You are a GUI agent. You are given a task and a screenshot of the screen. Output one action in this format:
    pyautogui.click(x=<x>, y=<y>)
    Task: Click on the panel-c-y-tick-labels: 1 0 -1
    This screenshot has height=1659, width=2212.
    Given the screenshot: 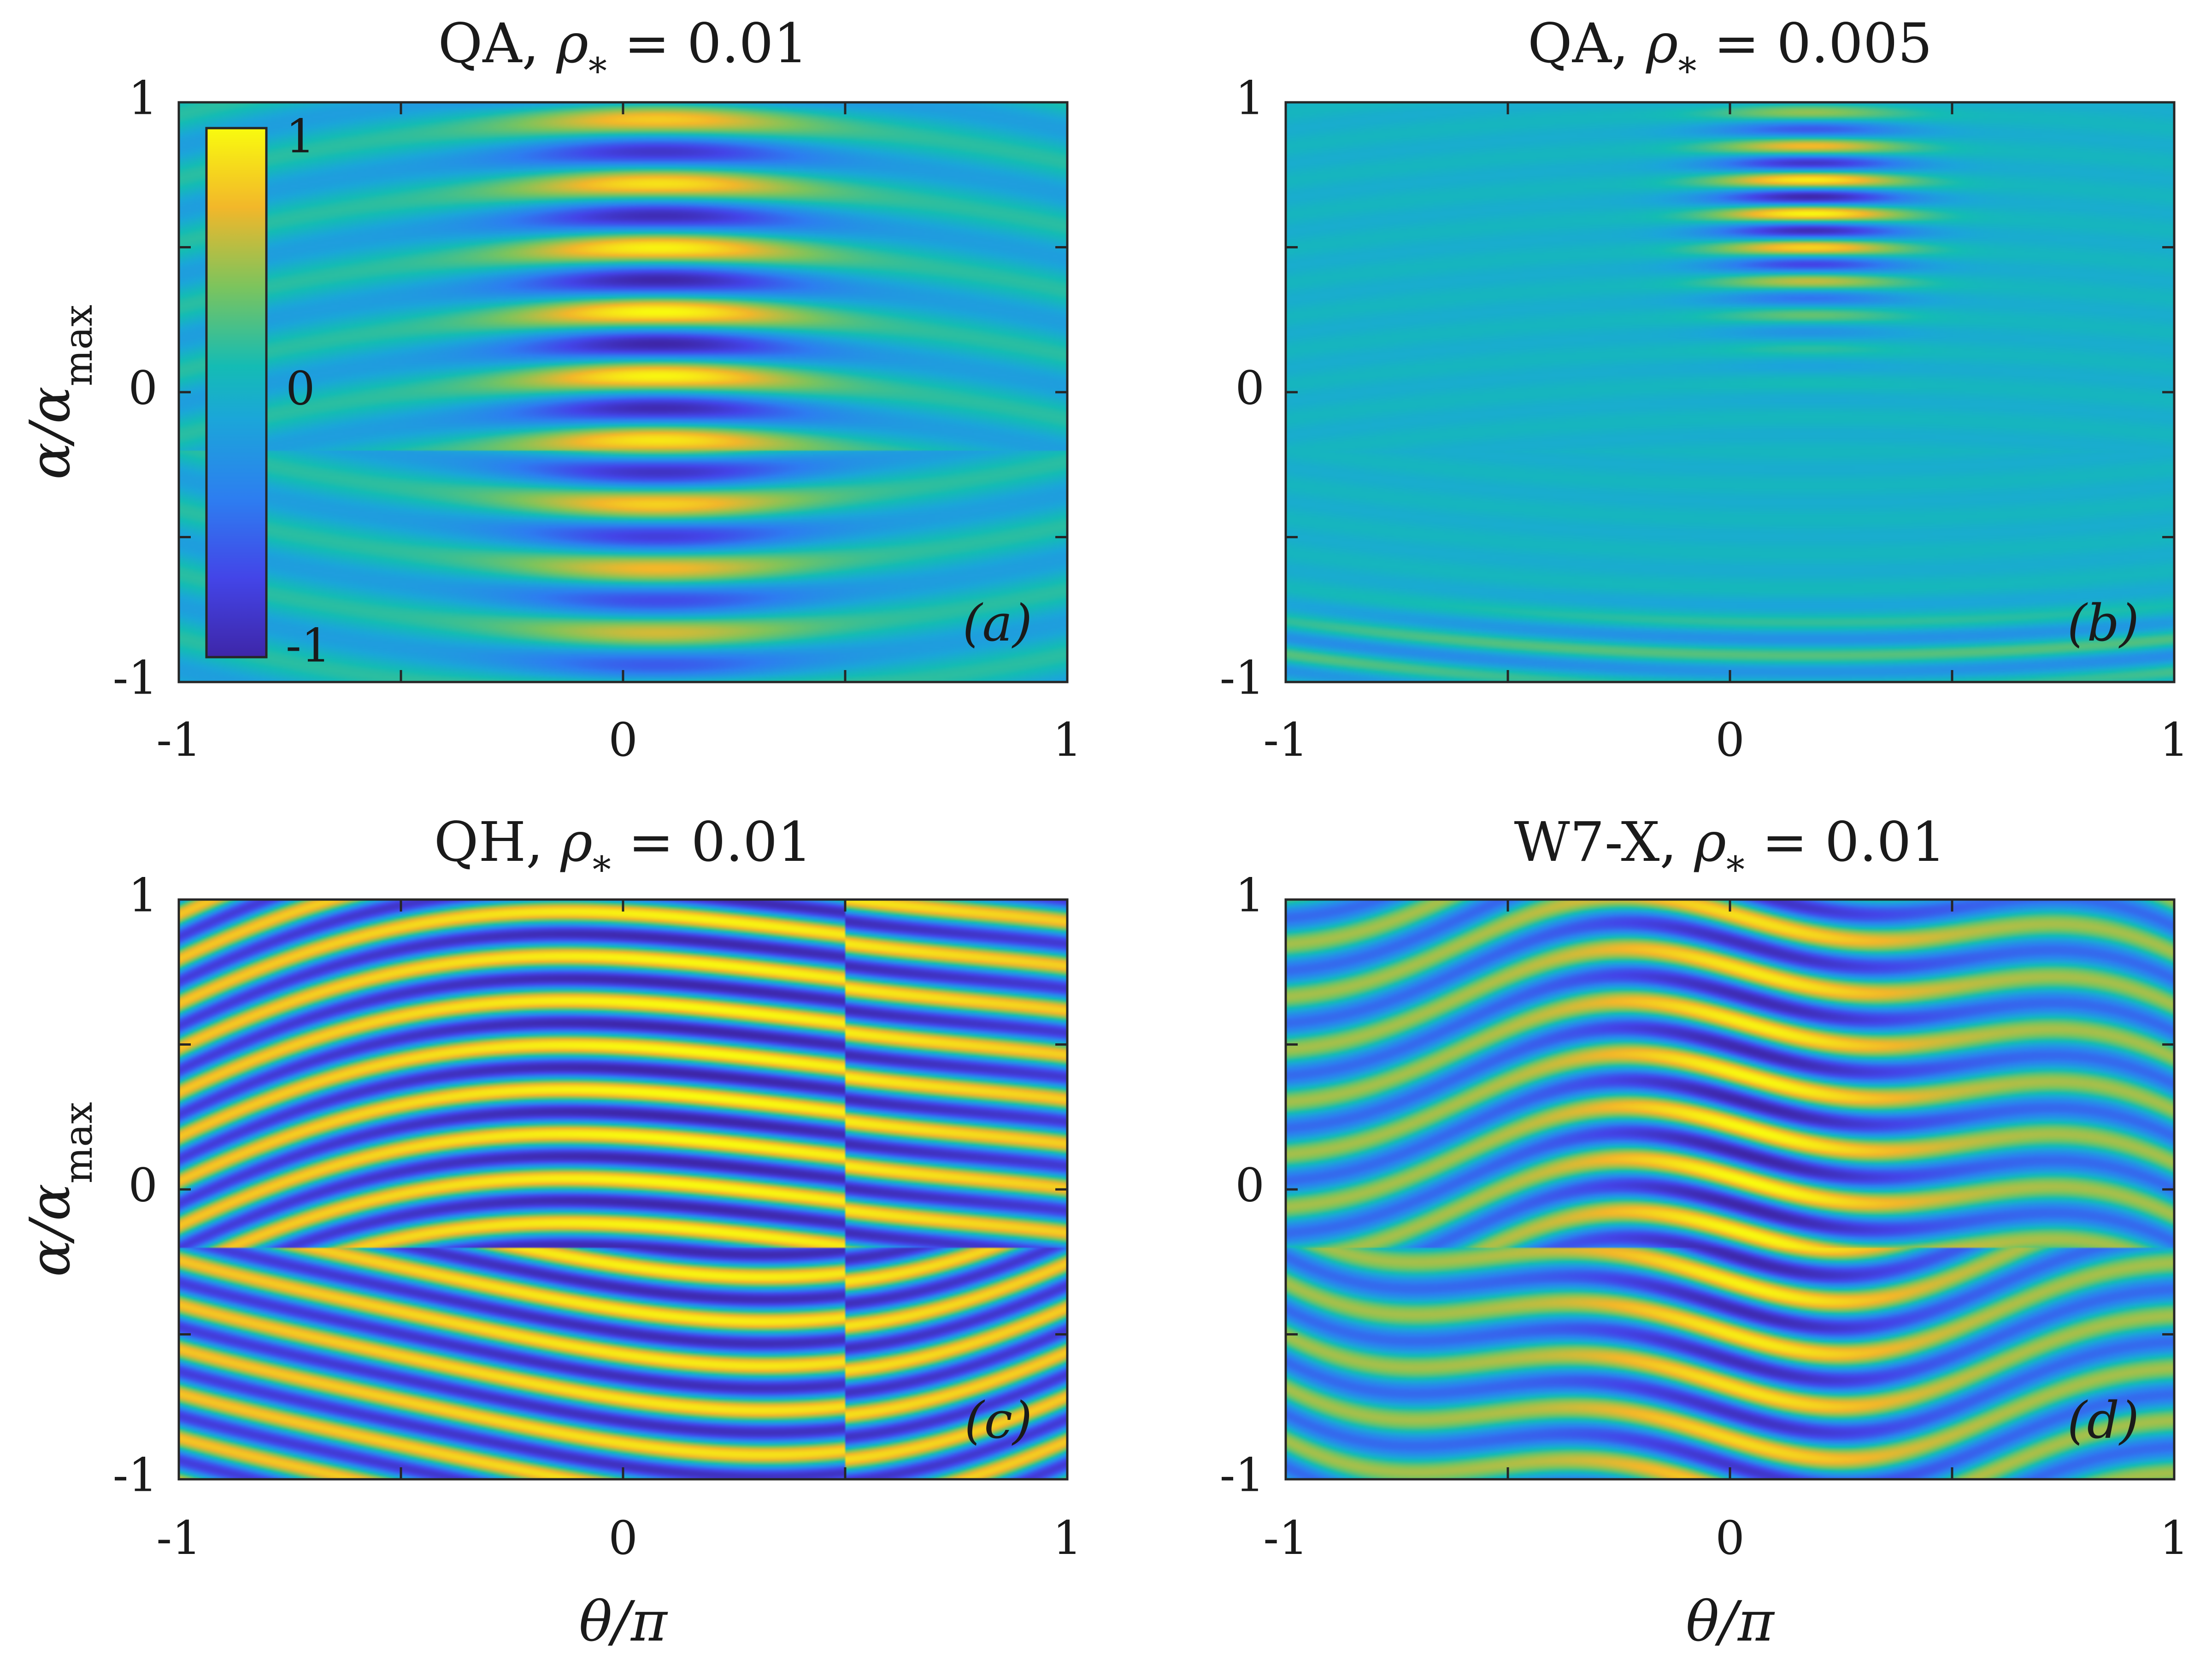 What is the action you would take?
    pyautogui.click(x=135, y=1185)
    